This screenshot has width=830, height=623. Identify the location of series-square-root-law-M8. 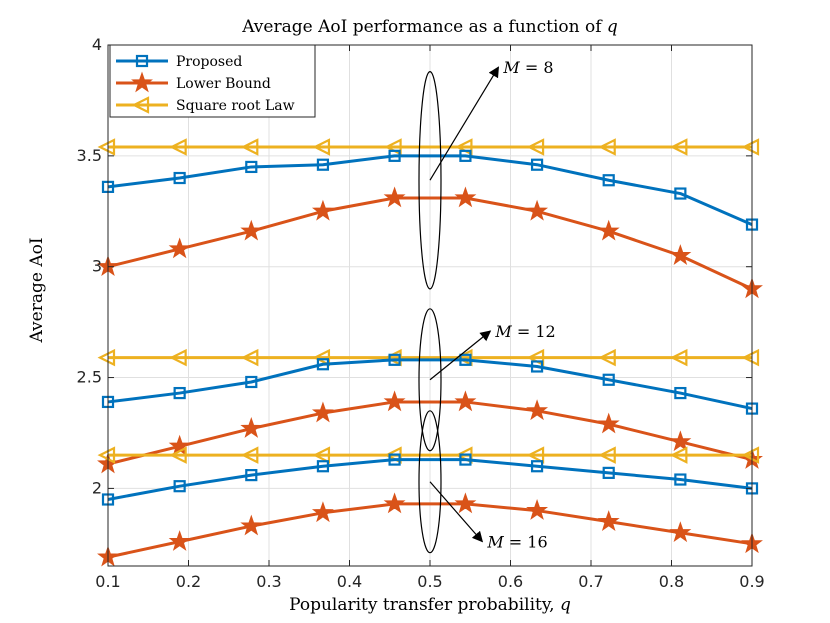
(428, 147).